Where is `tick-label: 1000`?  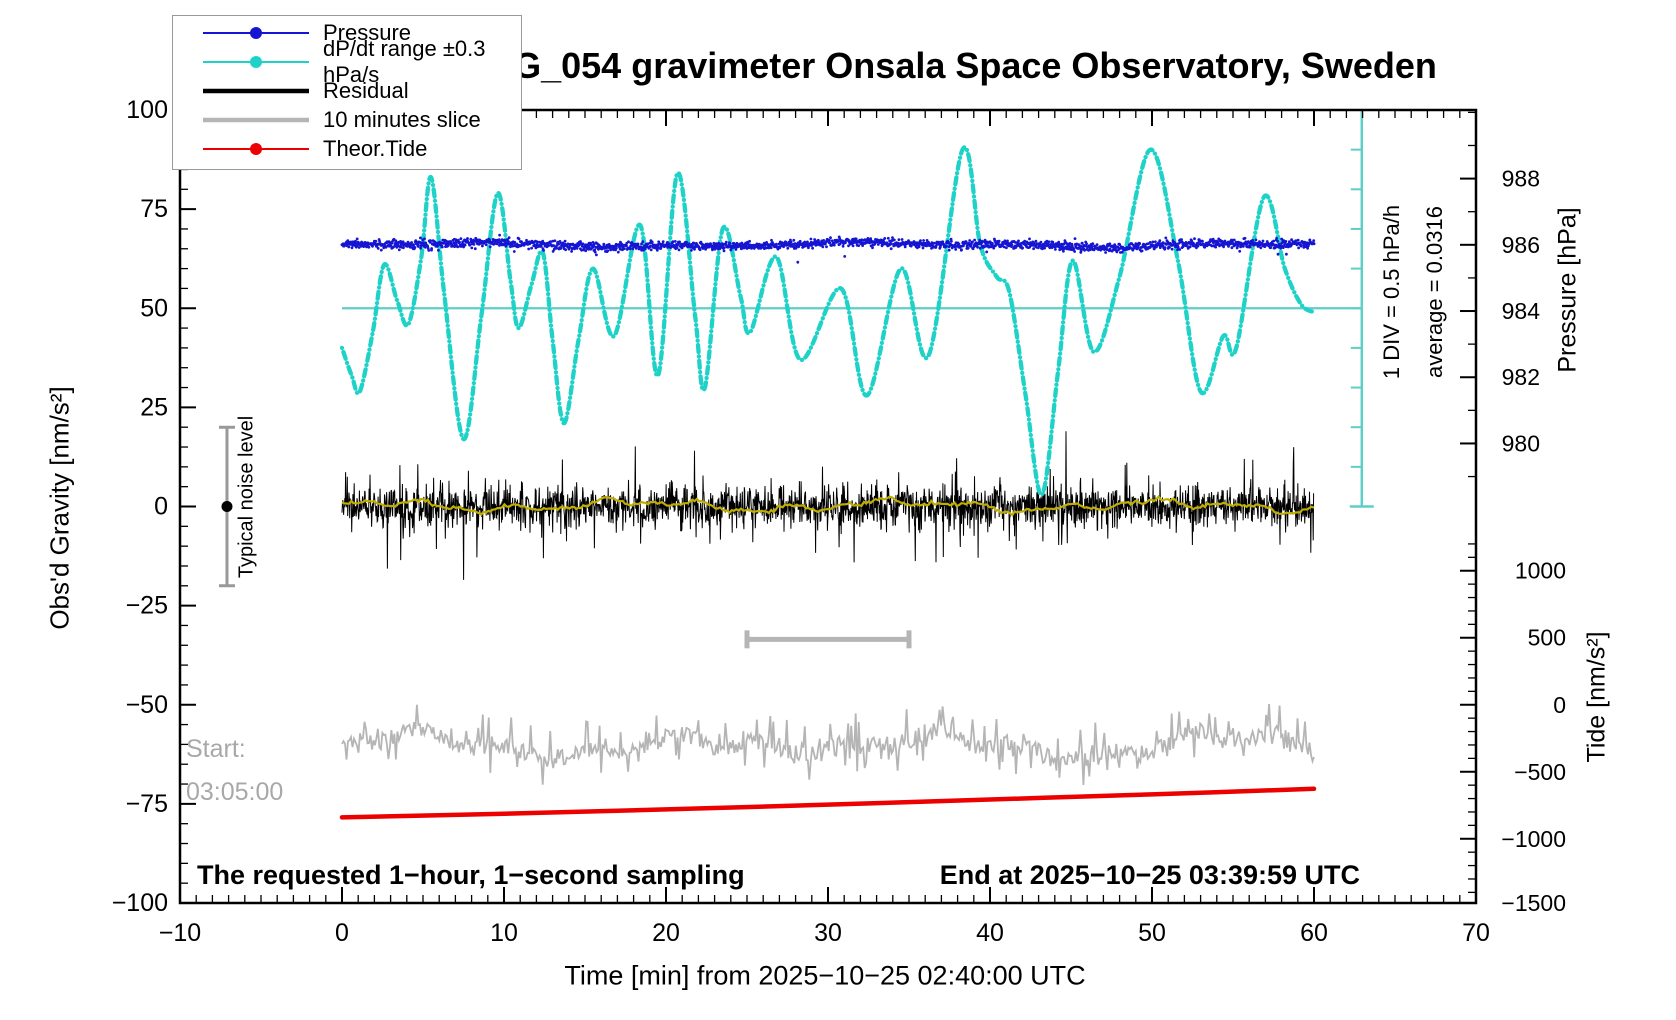 tick-label: 1000 is located at coordinates (1540, 571).